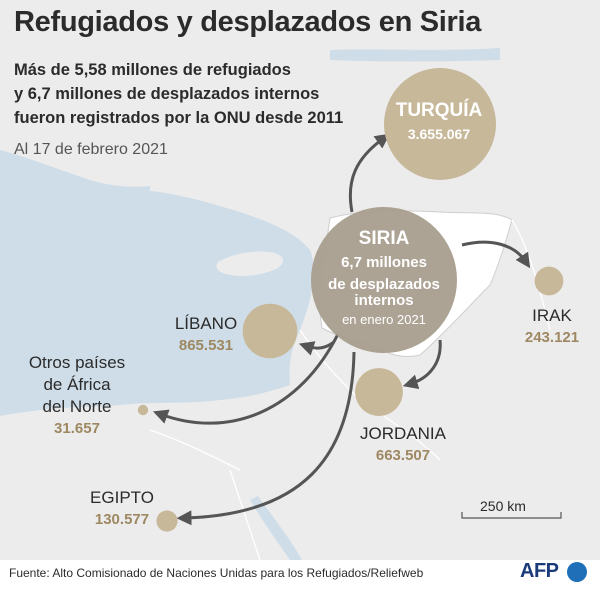 The image size is (600, 595). I want to click on label-egipto: EGIPTO 130.577, so click(122, 508).